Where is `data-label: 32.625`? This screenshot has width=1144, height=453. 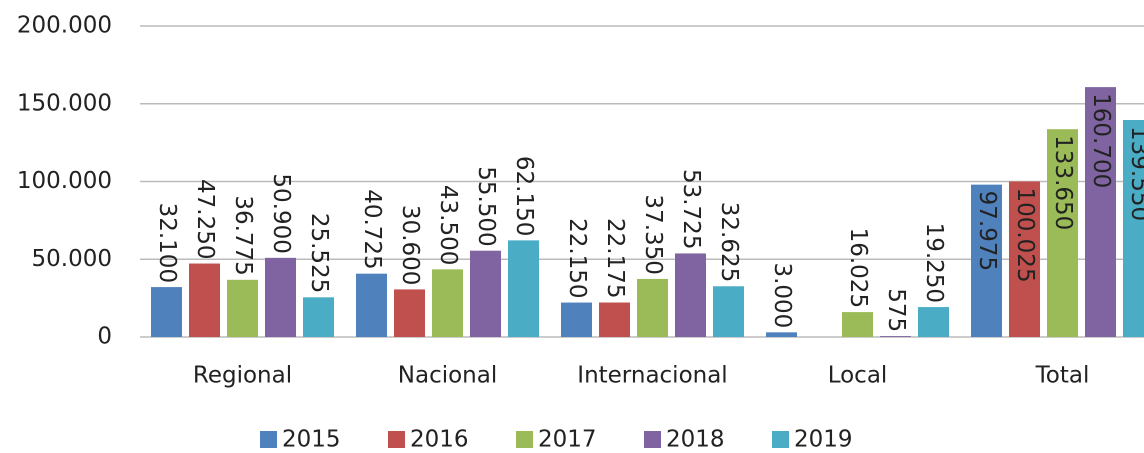 data-label: 32.625 is located at coordinates (729, 242).